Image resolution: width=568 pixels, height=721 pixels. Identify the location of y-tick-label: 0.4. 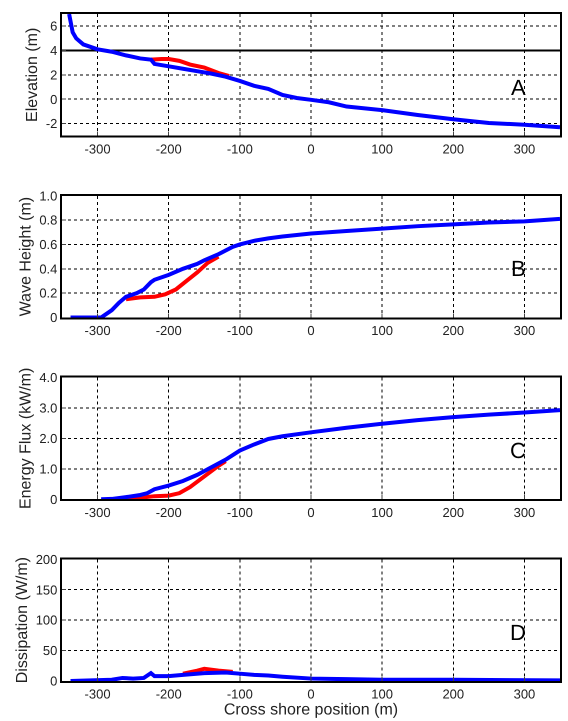
(48, 268).